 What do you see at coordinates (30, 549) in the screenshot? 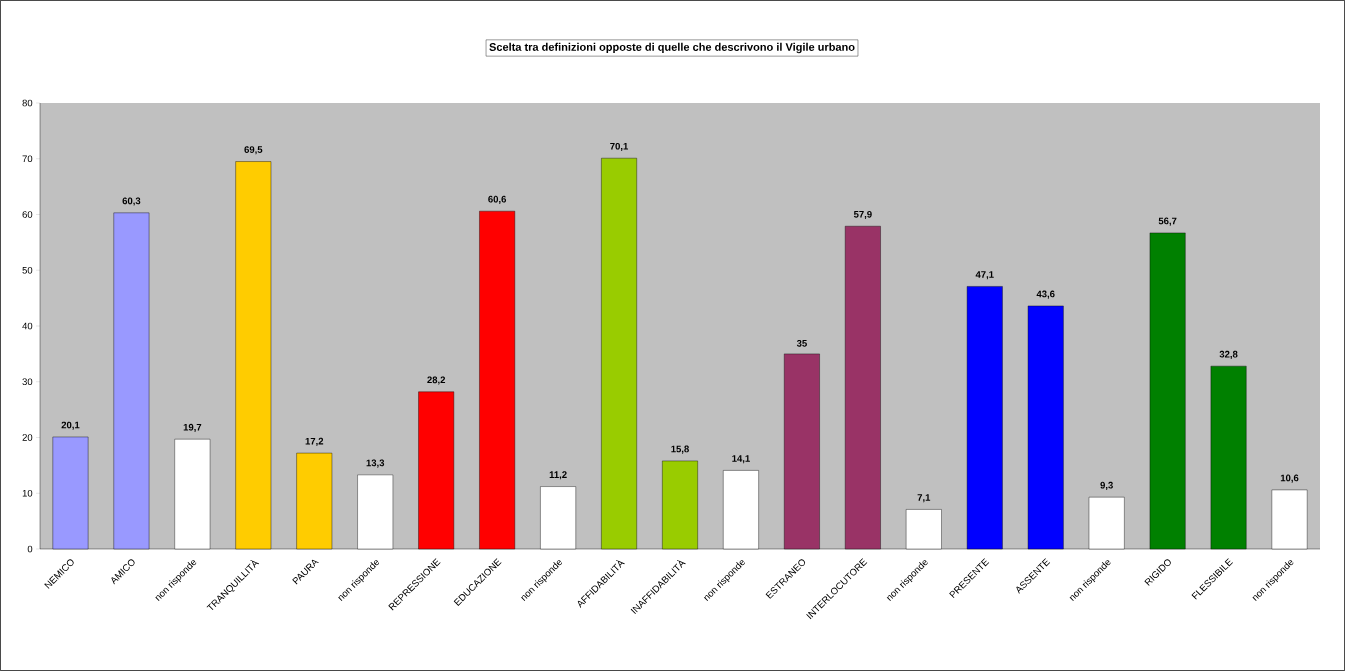
I see `y-tick-label: 0` at bounding box center [30, 549].